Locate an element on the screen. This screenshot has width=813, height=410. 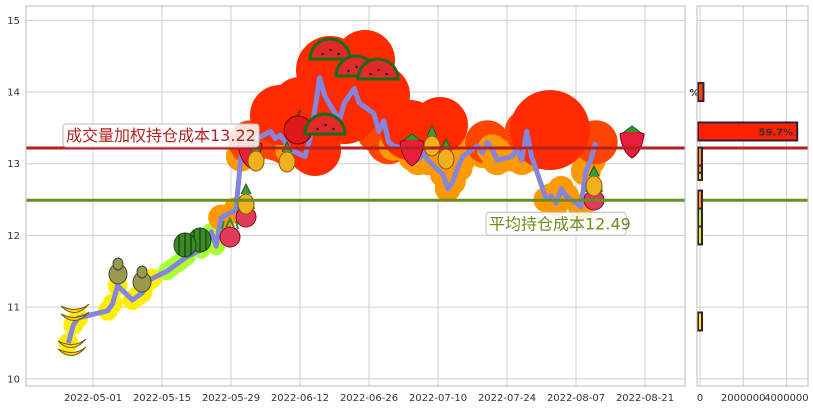
x-tick-label: 2022-07-24 is located at coordinates (507, 398).